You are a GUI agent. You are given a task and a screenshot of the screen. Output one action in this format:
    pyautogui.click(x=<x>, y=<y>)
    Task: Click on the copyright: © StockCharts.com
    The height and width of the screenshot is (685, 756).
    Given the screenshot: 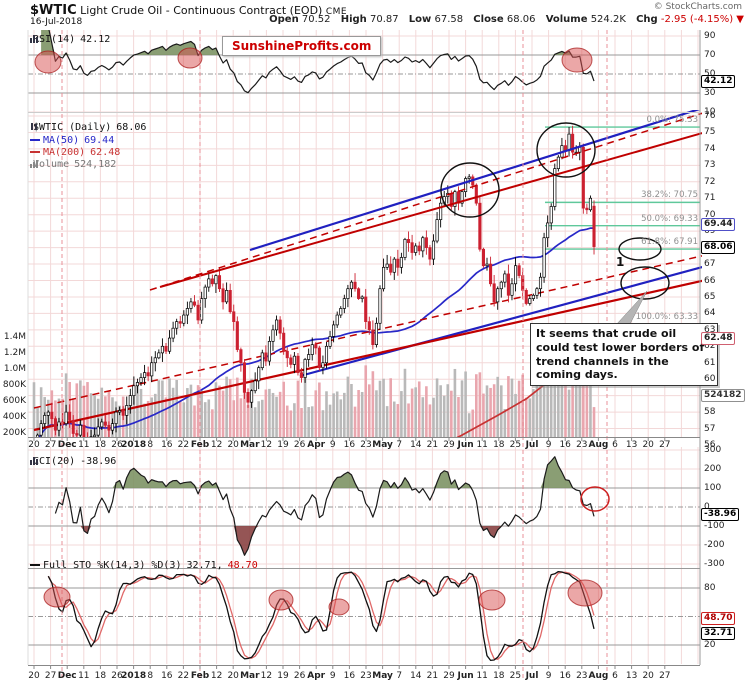 What is the action you would take?
    pyautogui.click(x=697, y=7)
    